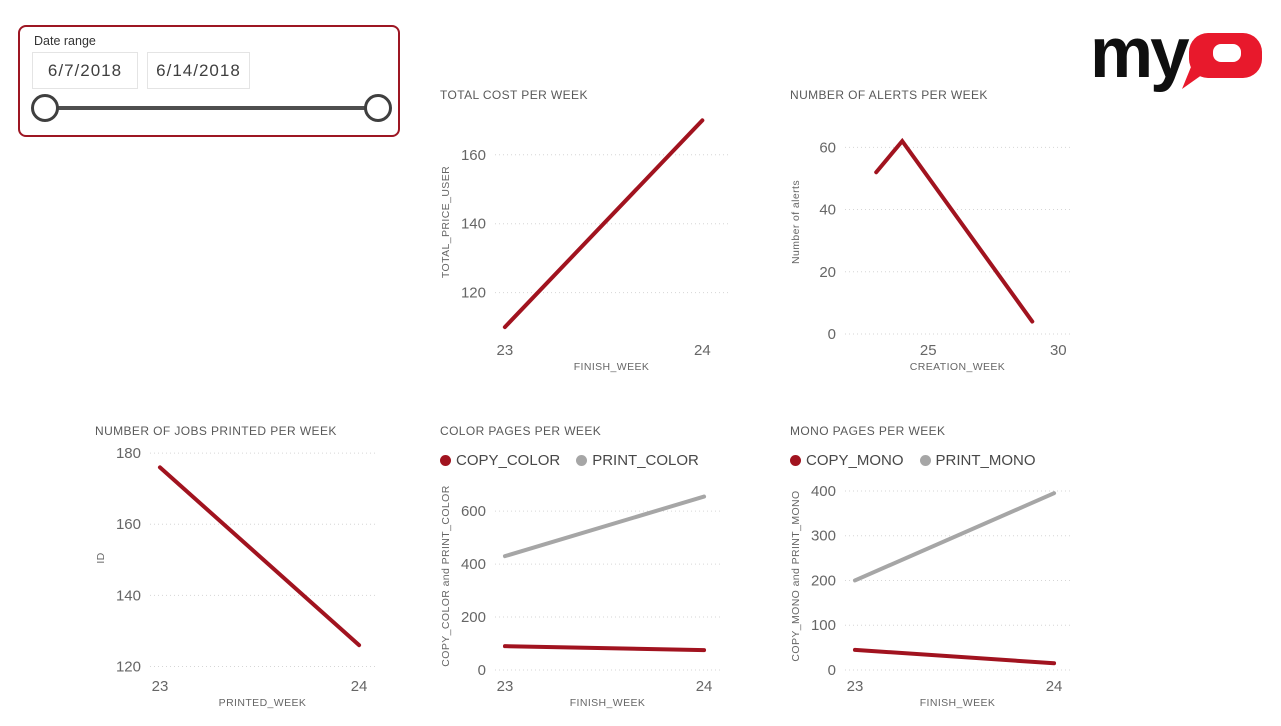  Describe the element at coordinates (827, 210) in the screenshot. I see `svg-text: 40` at that location.